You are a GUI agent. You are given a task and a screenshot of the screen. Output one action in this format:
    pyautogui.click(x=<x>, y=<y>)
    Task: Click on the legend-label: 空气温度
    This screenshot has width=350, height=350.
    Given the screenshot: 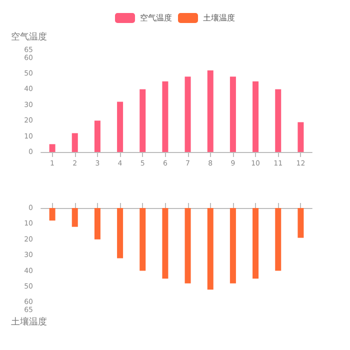 What is the action you would take?
    pyautogui.click(x=156, y=18)
    